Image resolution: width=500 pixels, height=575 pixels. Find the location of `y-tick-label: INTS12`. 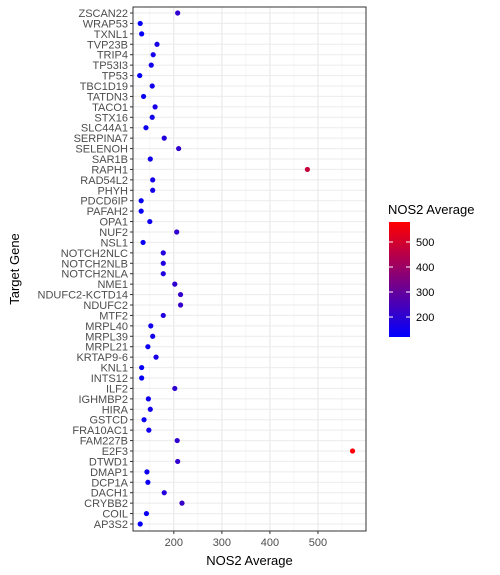

y-tick-label: INTS12 is located at coordinates (109, 379).